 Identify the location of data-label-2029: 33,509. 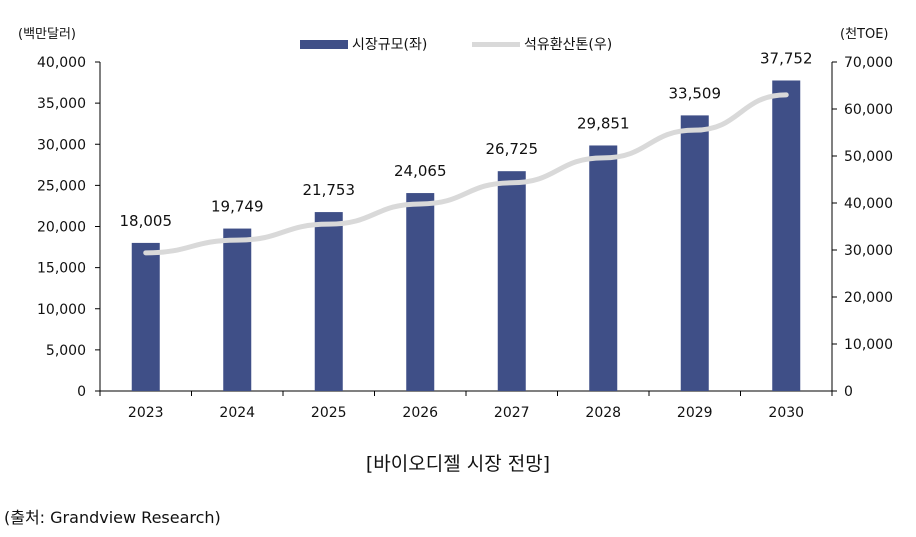
(695, 93).